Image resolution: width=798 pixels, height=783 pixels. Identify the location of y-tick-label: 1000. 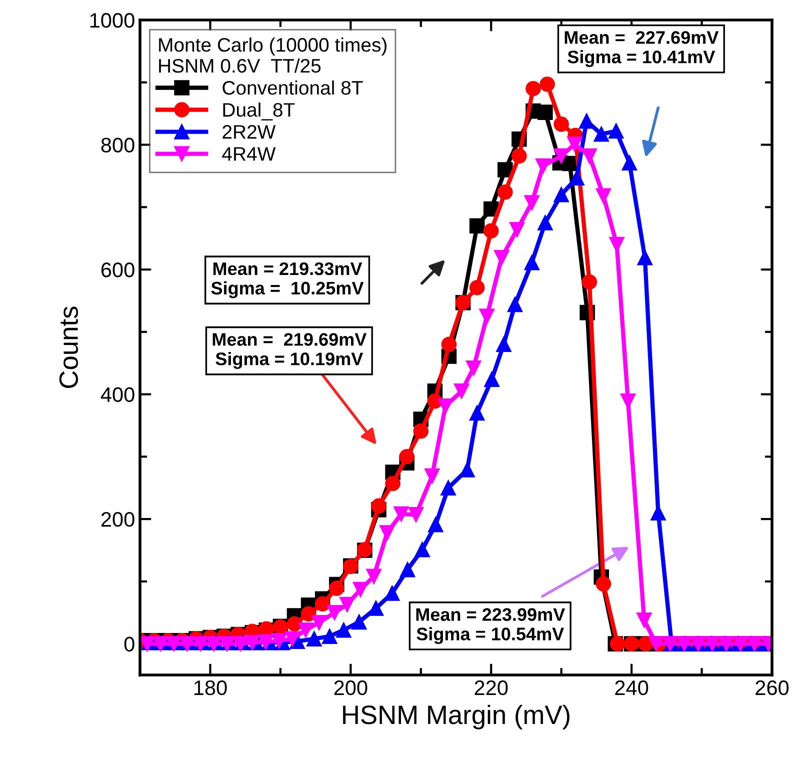
(112, 20).